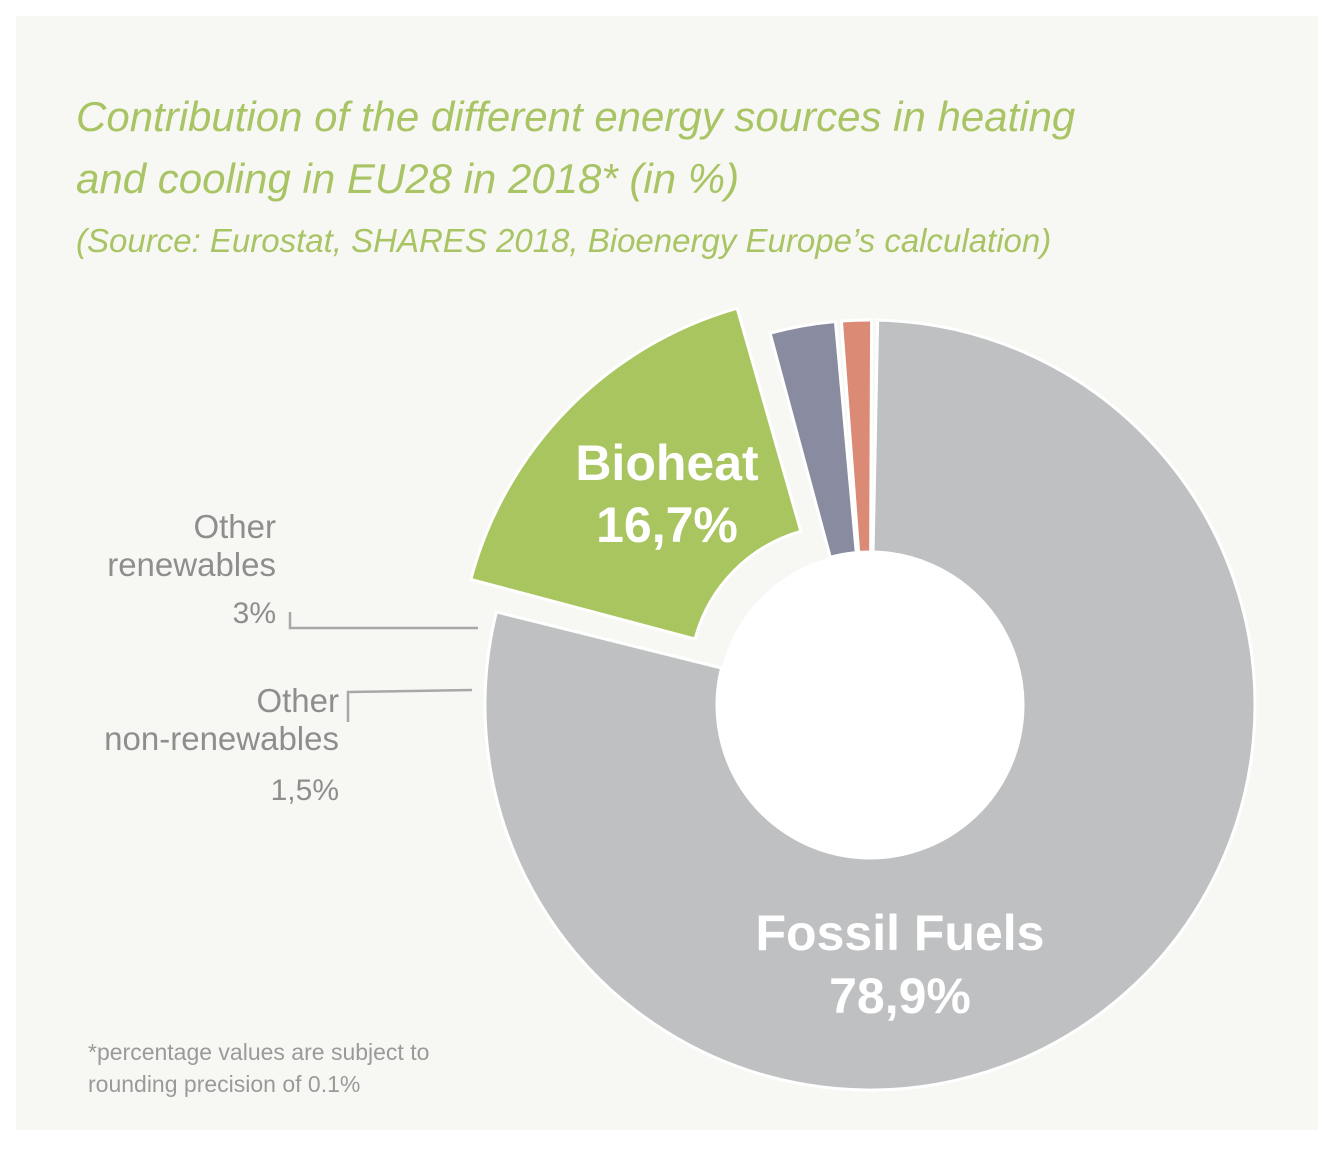 The height and width of the screenshot is (1154, 1338). I want to click on slice-bioheat, so click(635, 473).